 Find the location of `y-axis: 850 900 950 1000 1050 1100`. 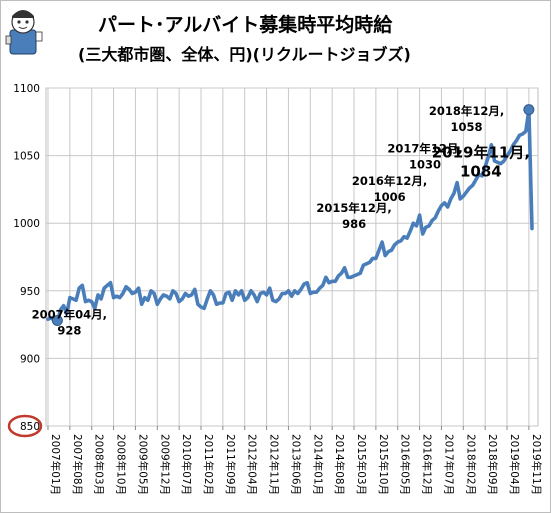

y-axis: 850 900 950 1000 1050 1100 is located at coordinates (25, 260).